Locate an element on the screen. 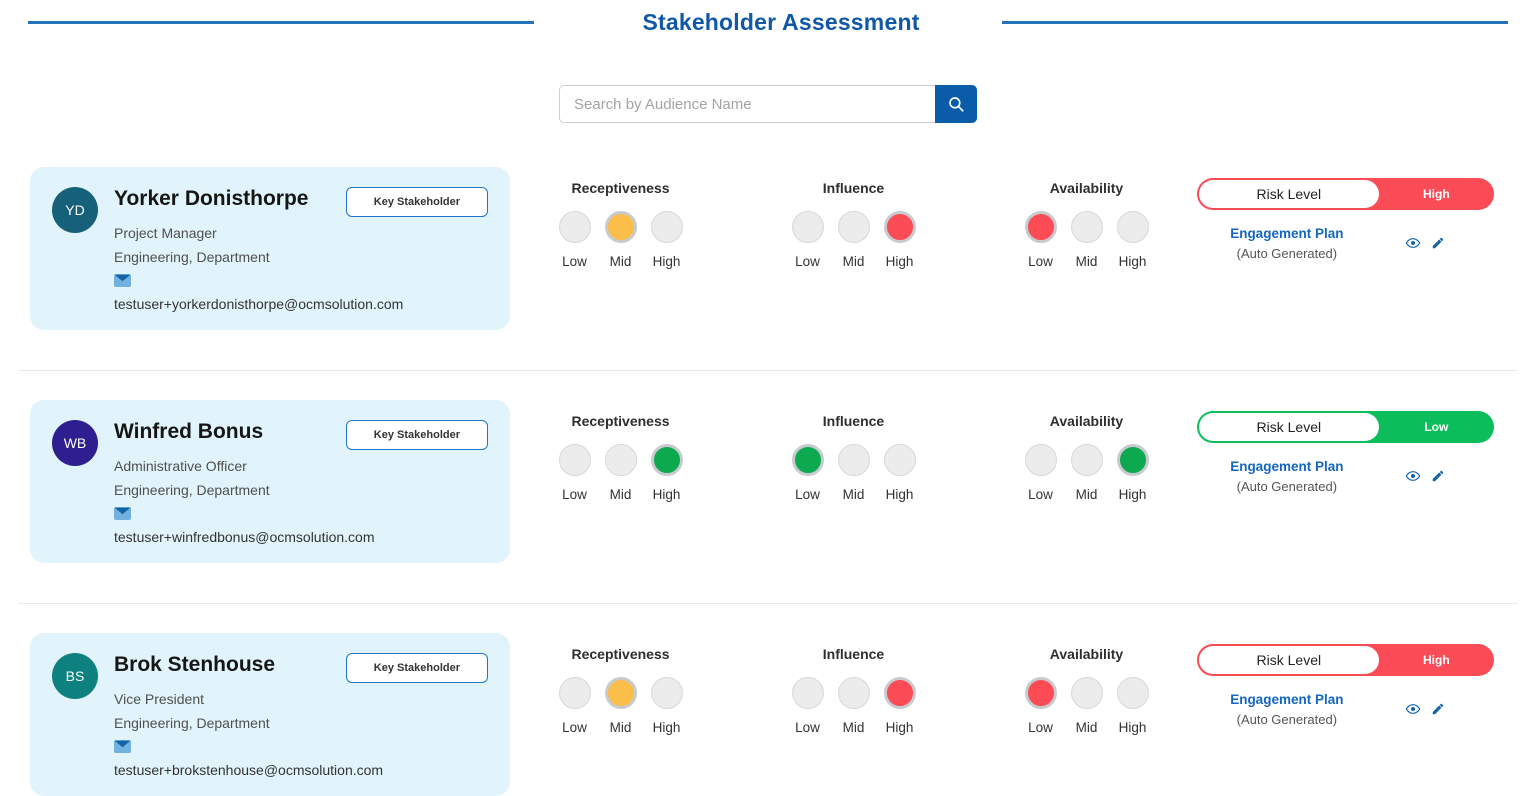 The height and width of the screenshot is (796, 1536). avatar-initials: BS is located at coordinates (75, 676).